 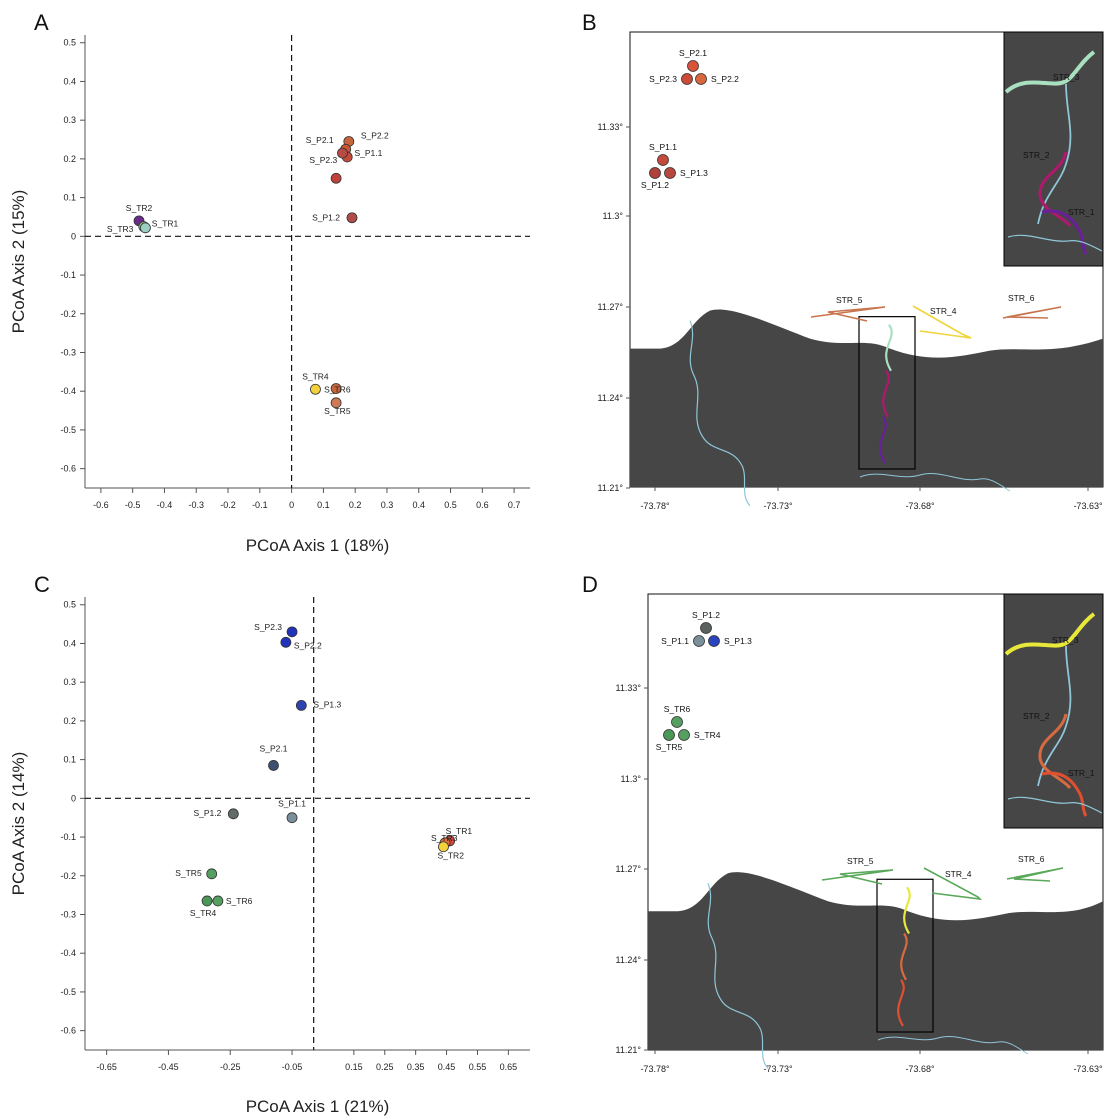 I want to click on y-tick-label: -0.3, so click(x=68, y=914).